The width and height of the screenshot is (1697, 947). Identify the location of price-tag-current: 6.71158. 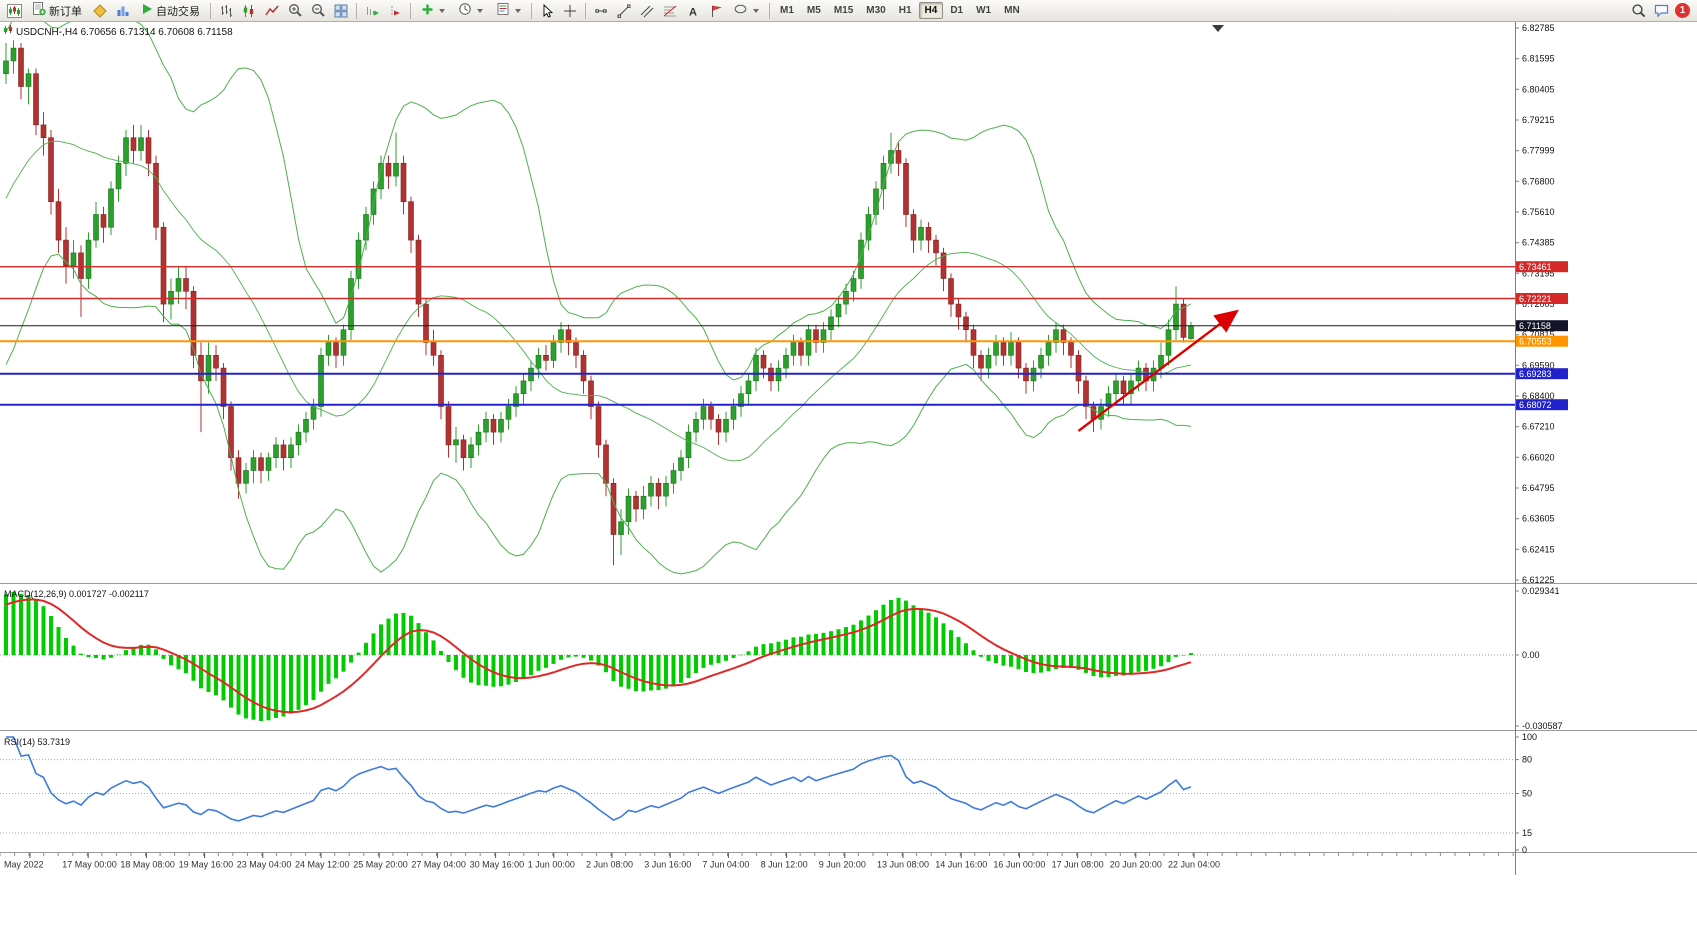
(1542, 326).